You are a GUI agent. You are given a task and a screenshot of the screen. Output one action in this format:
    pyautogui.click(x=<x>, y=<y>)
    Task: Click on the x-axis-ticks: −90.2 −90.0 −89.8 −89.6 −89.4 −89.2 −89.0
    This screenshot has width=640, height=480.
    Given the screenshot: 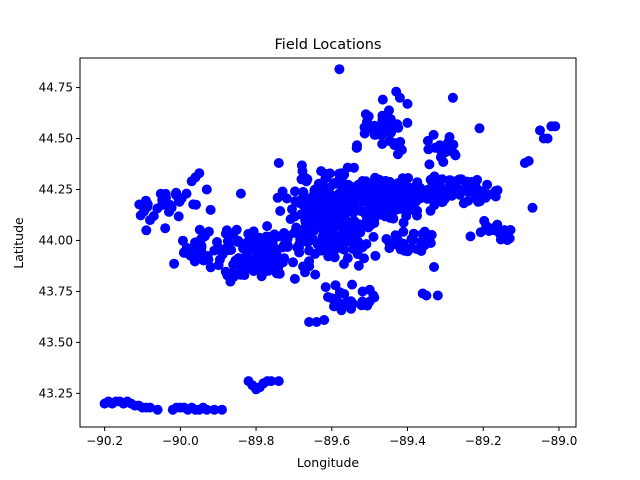 What is the action you would take?
    pyautogui.click(x=331, y=437)
    